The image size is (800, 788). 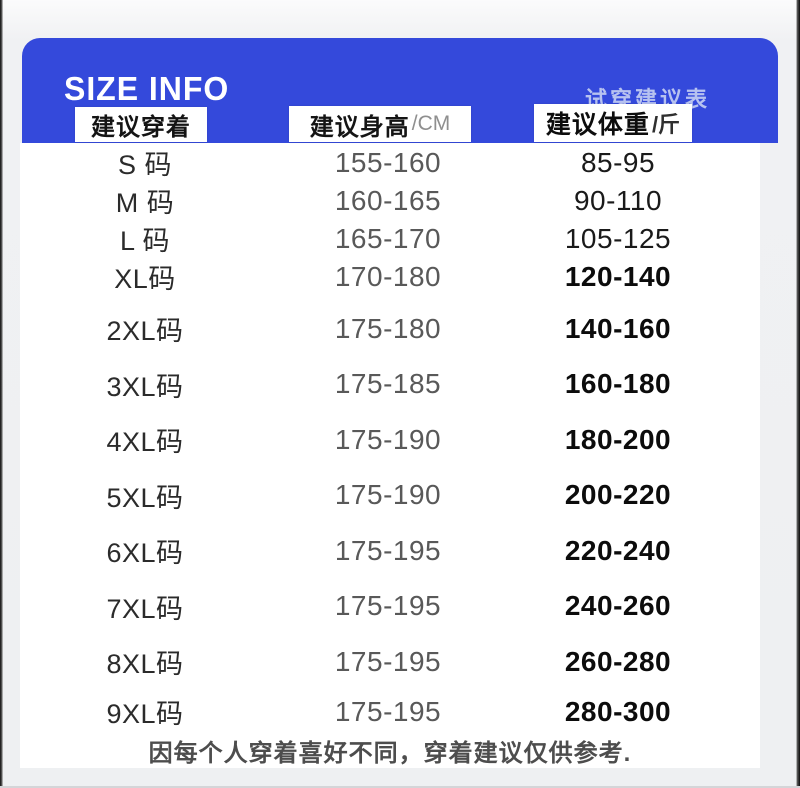 What do you see at coordinates (145, 664) in the screenshot?
I see `size-cell: 8XL码` at bounding box center [145, 664].